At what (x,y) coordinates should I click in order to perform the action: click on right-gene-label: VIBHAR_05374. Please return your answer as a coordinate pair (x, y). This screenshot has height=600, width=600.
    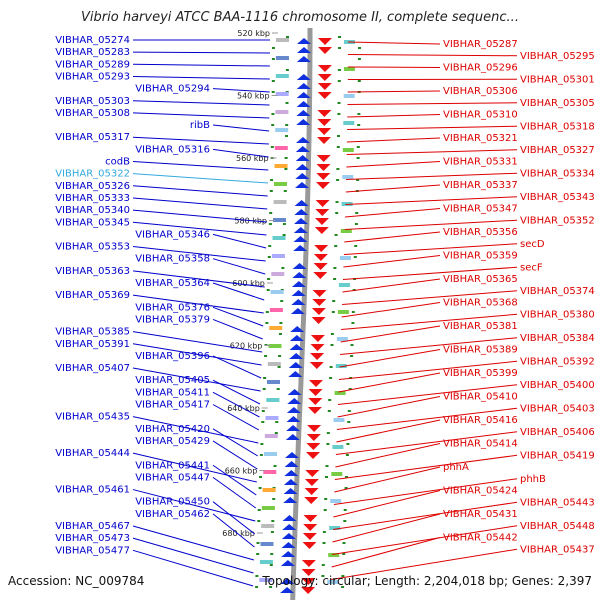
    Looking at the image, I should click on (557, 291).